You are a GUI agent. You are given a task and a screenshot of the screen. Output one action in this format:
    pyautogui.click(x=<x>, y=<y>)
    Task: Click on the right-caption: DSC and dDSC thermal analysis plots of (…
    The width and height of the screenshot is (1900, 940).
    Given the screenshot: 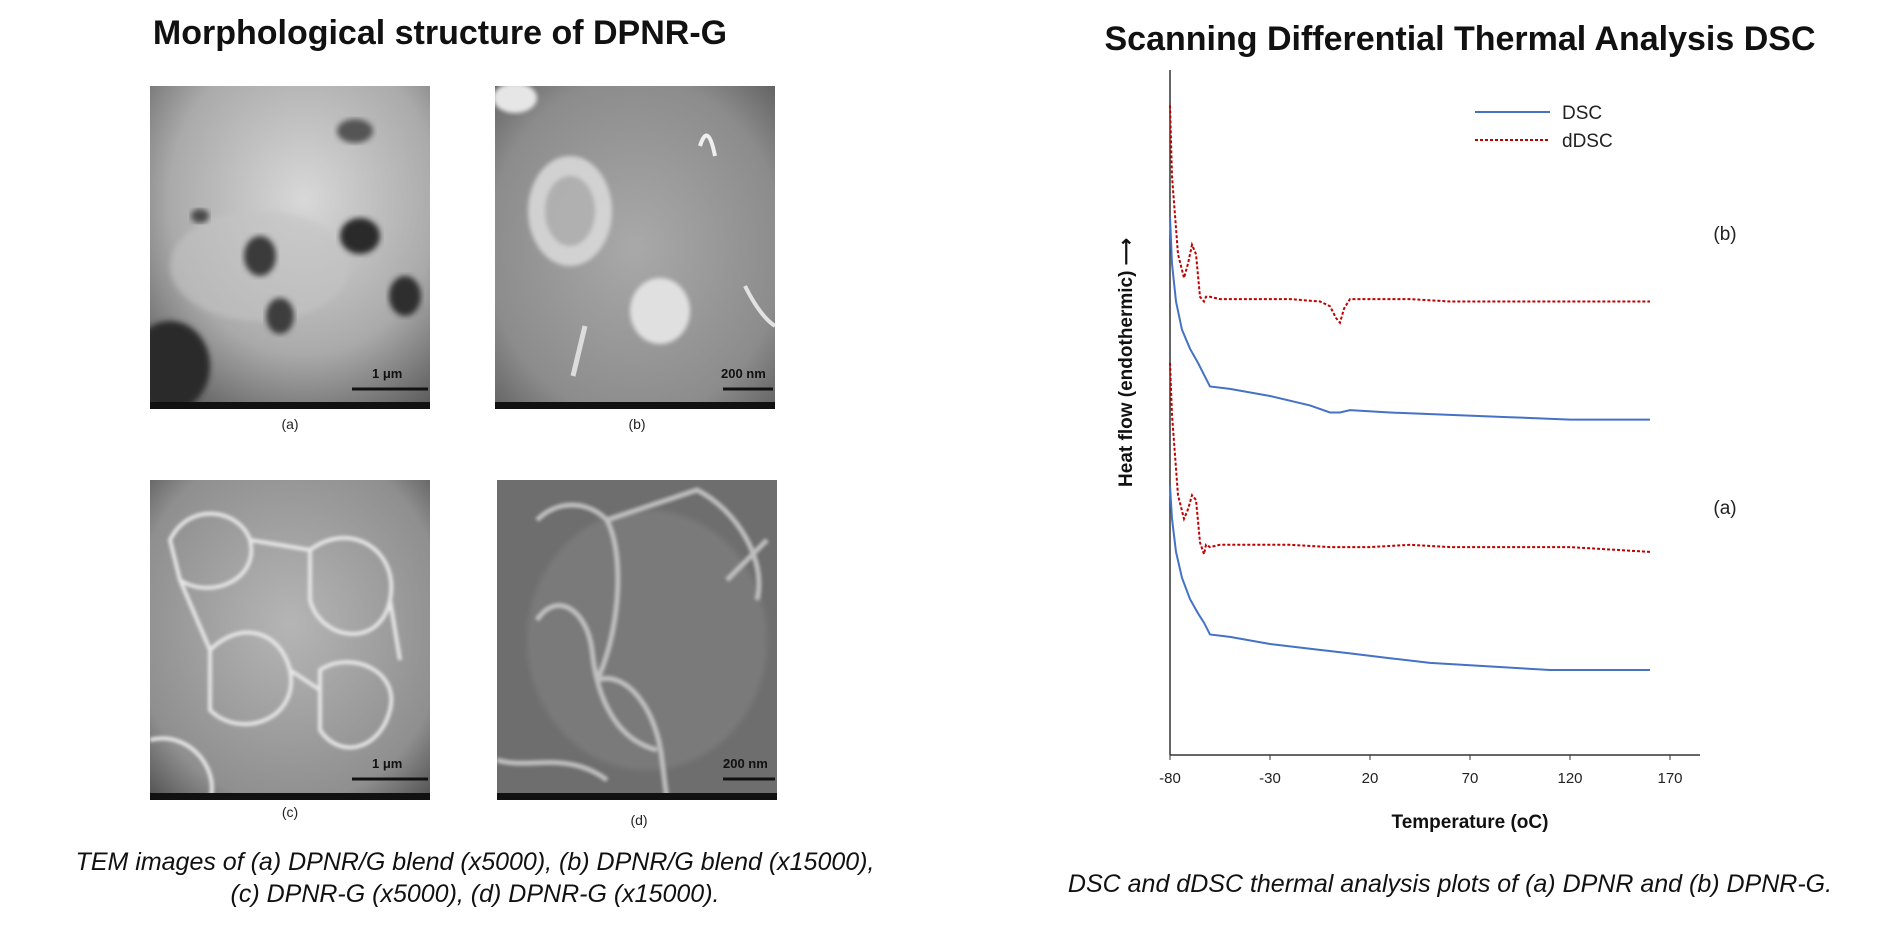 What is the action you would take?
    pyautogui.click(x=1450, y=884)
    